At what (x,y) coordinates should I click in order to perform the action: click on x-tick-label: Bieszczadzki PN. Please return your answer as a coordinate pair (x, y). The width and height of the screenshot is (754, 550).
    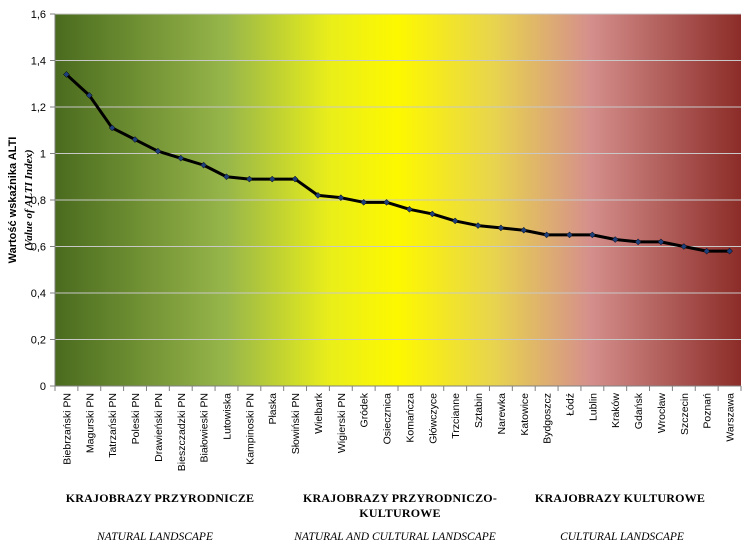
    Looking at the image, I should click on (182, 432).